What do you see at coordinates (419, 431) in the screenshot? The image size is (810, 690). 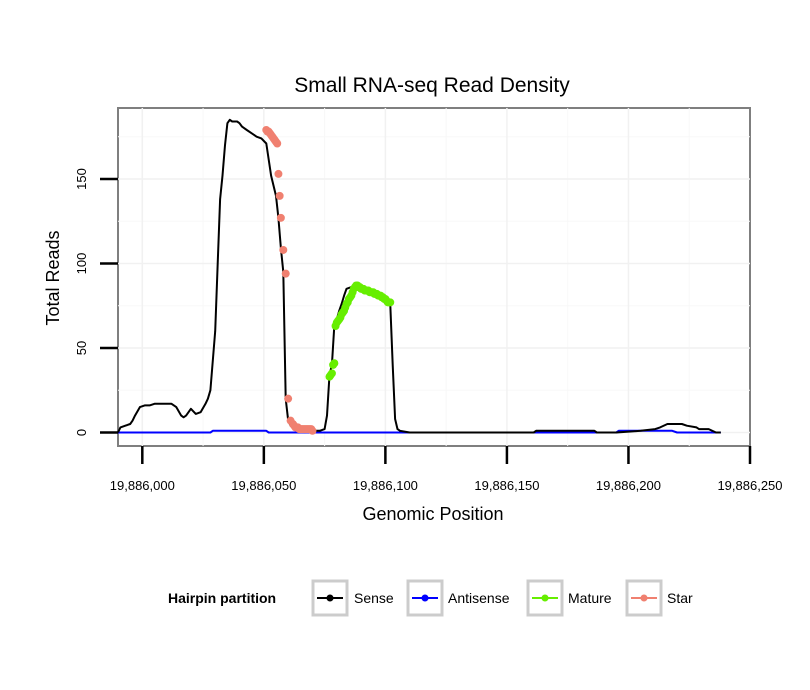 I see `series-line-antisense` at bounding box center [419, 431].